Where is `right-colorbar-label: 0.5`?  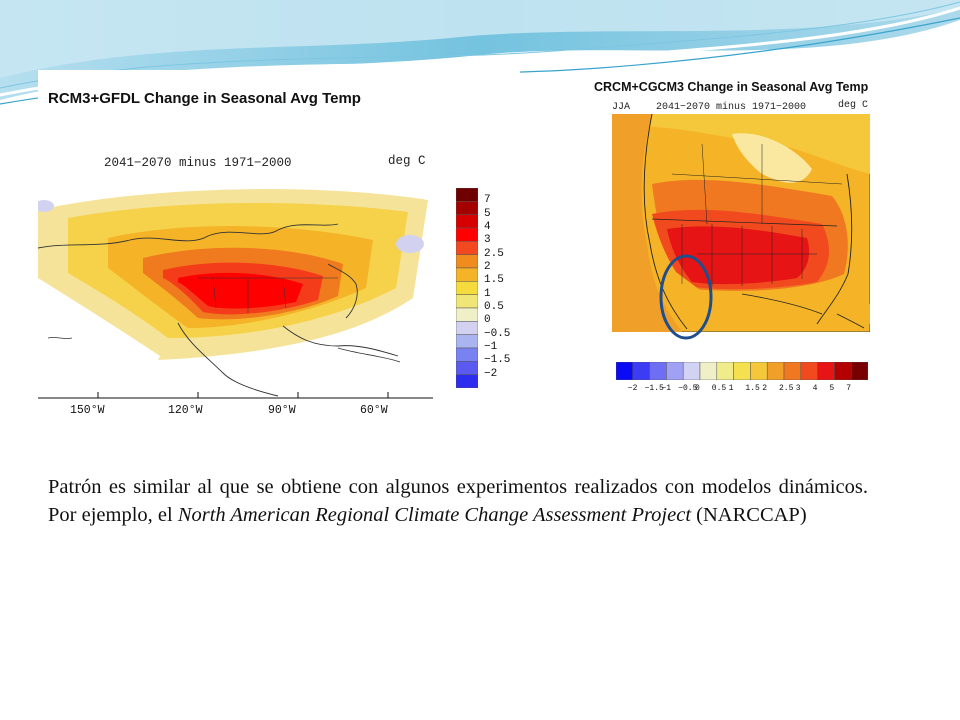
right-colorbar-label: 0.5 is located at coordinates (719, 388).